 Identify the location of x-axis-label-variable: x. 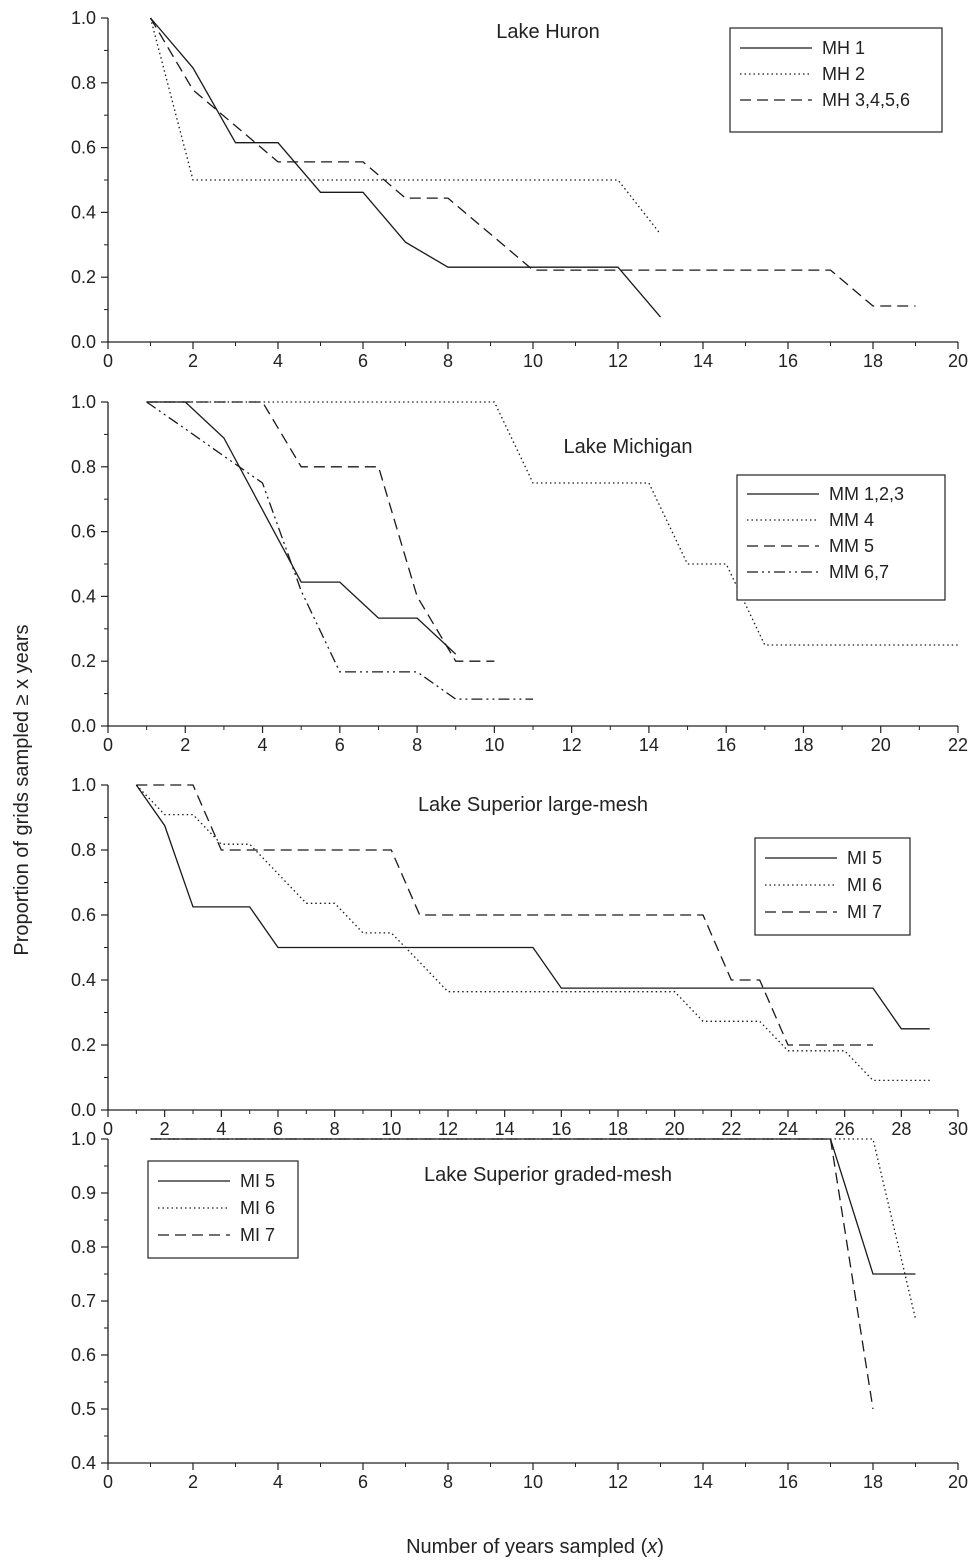
(652, 1547).